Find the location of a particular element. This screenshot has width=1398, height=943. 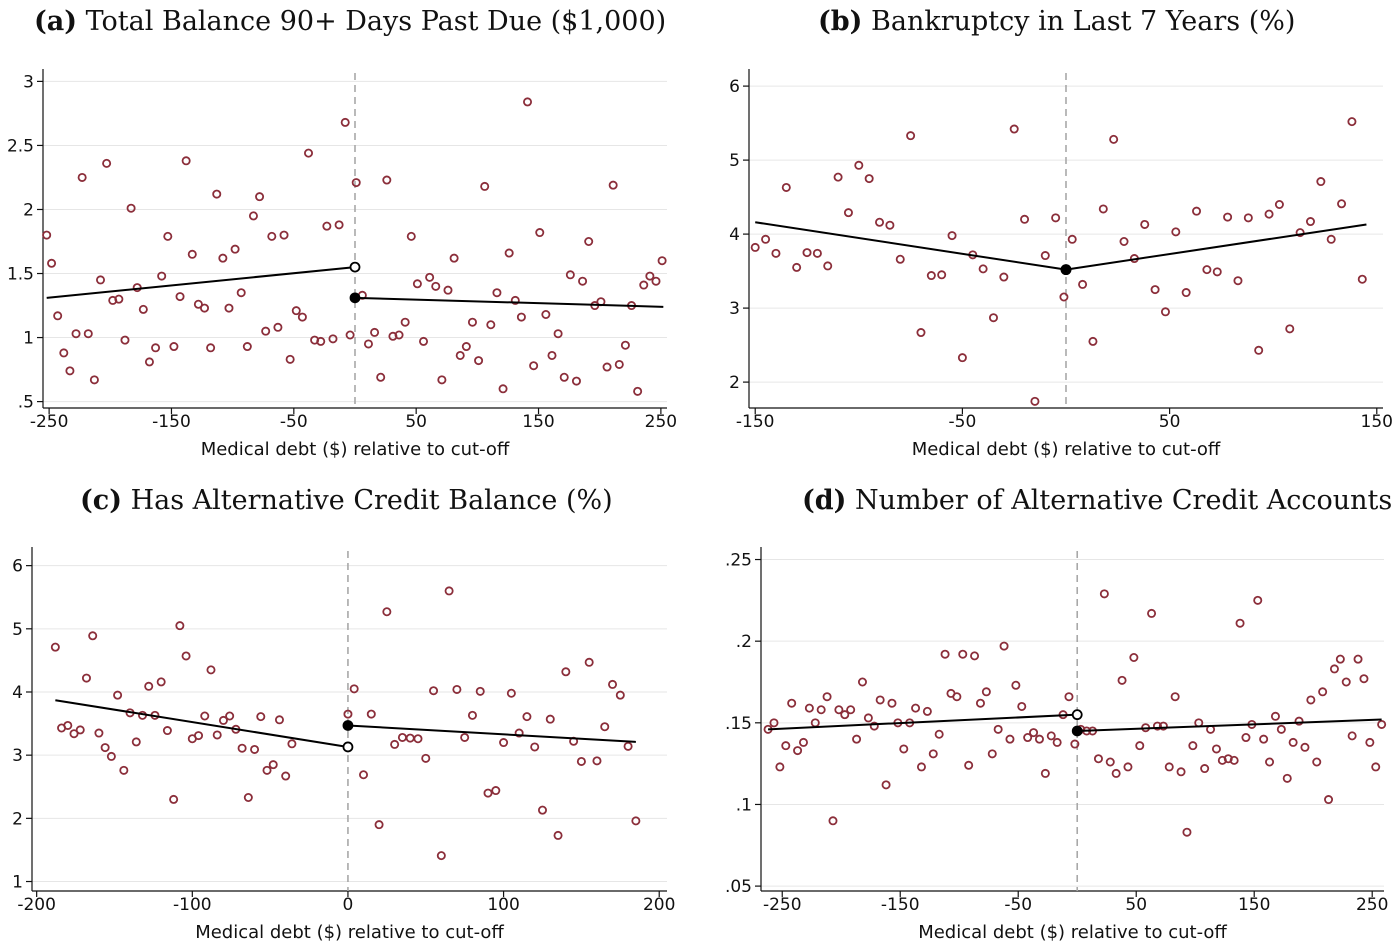

x-tick-label: 50 is located at coordinates (416, 422).